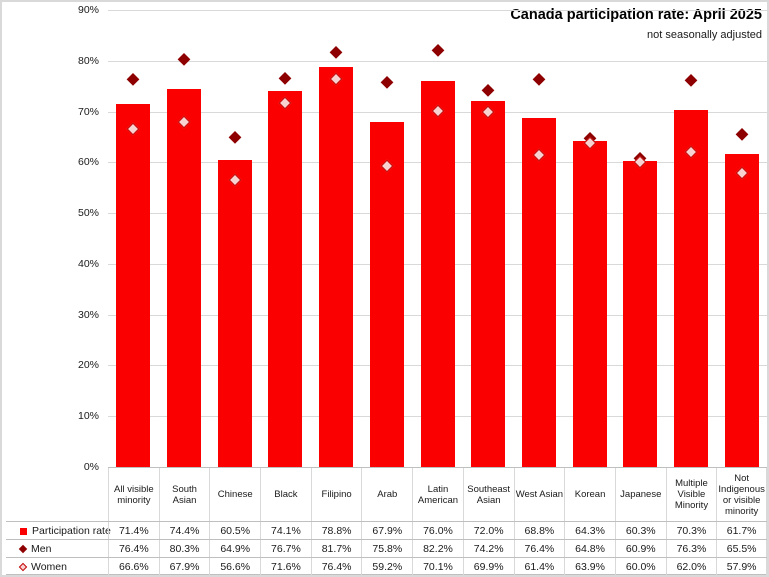 Image resolution: width=769 pixels, height=577 pixels. I want to click on table-value: 71.6%, so click(285, 566).